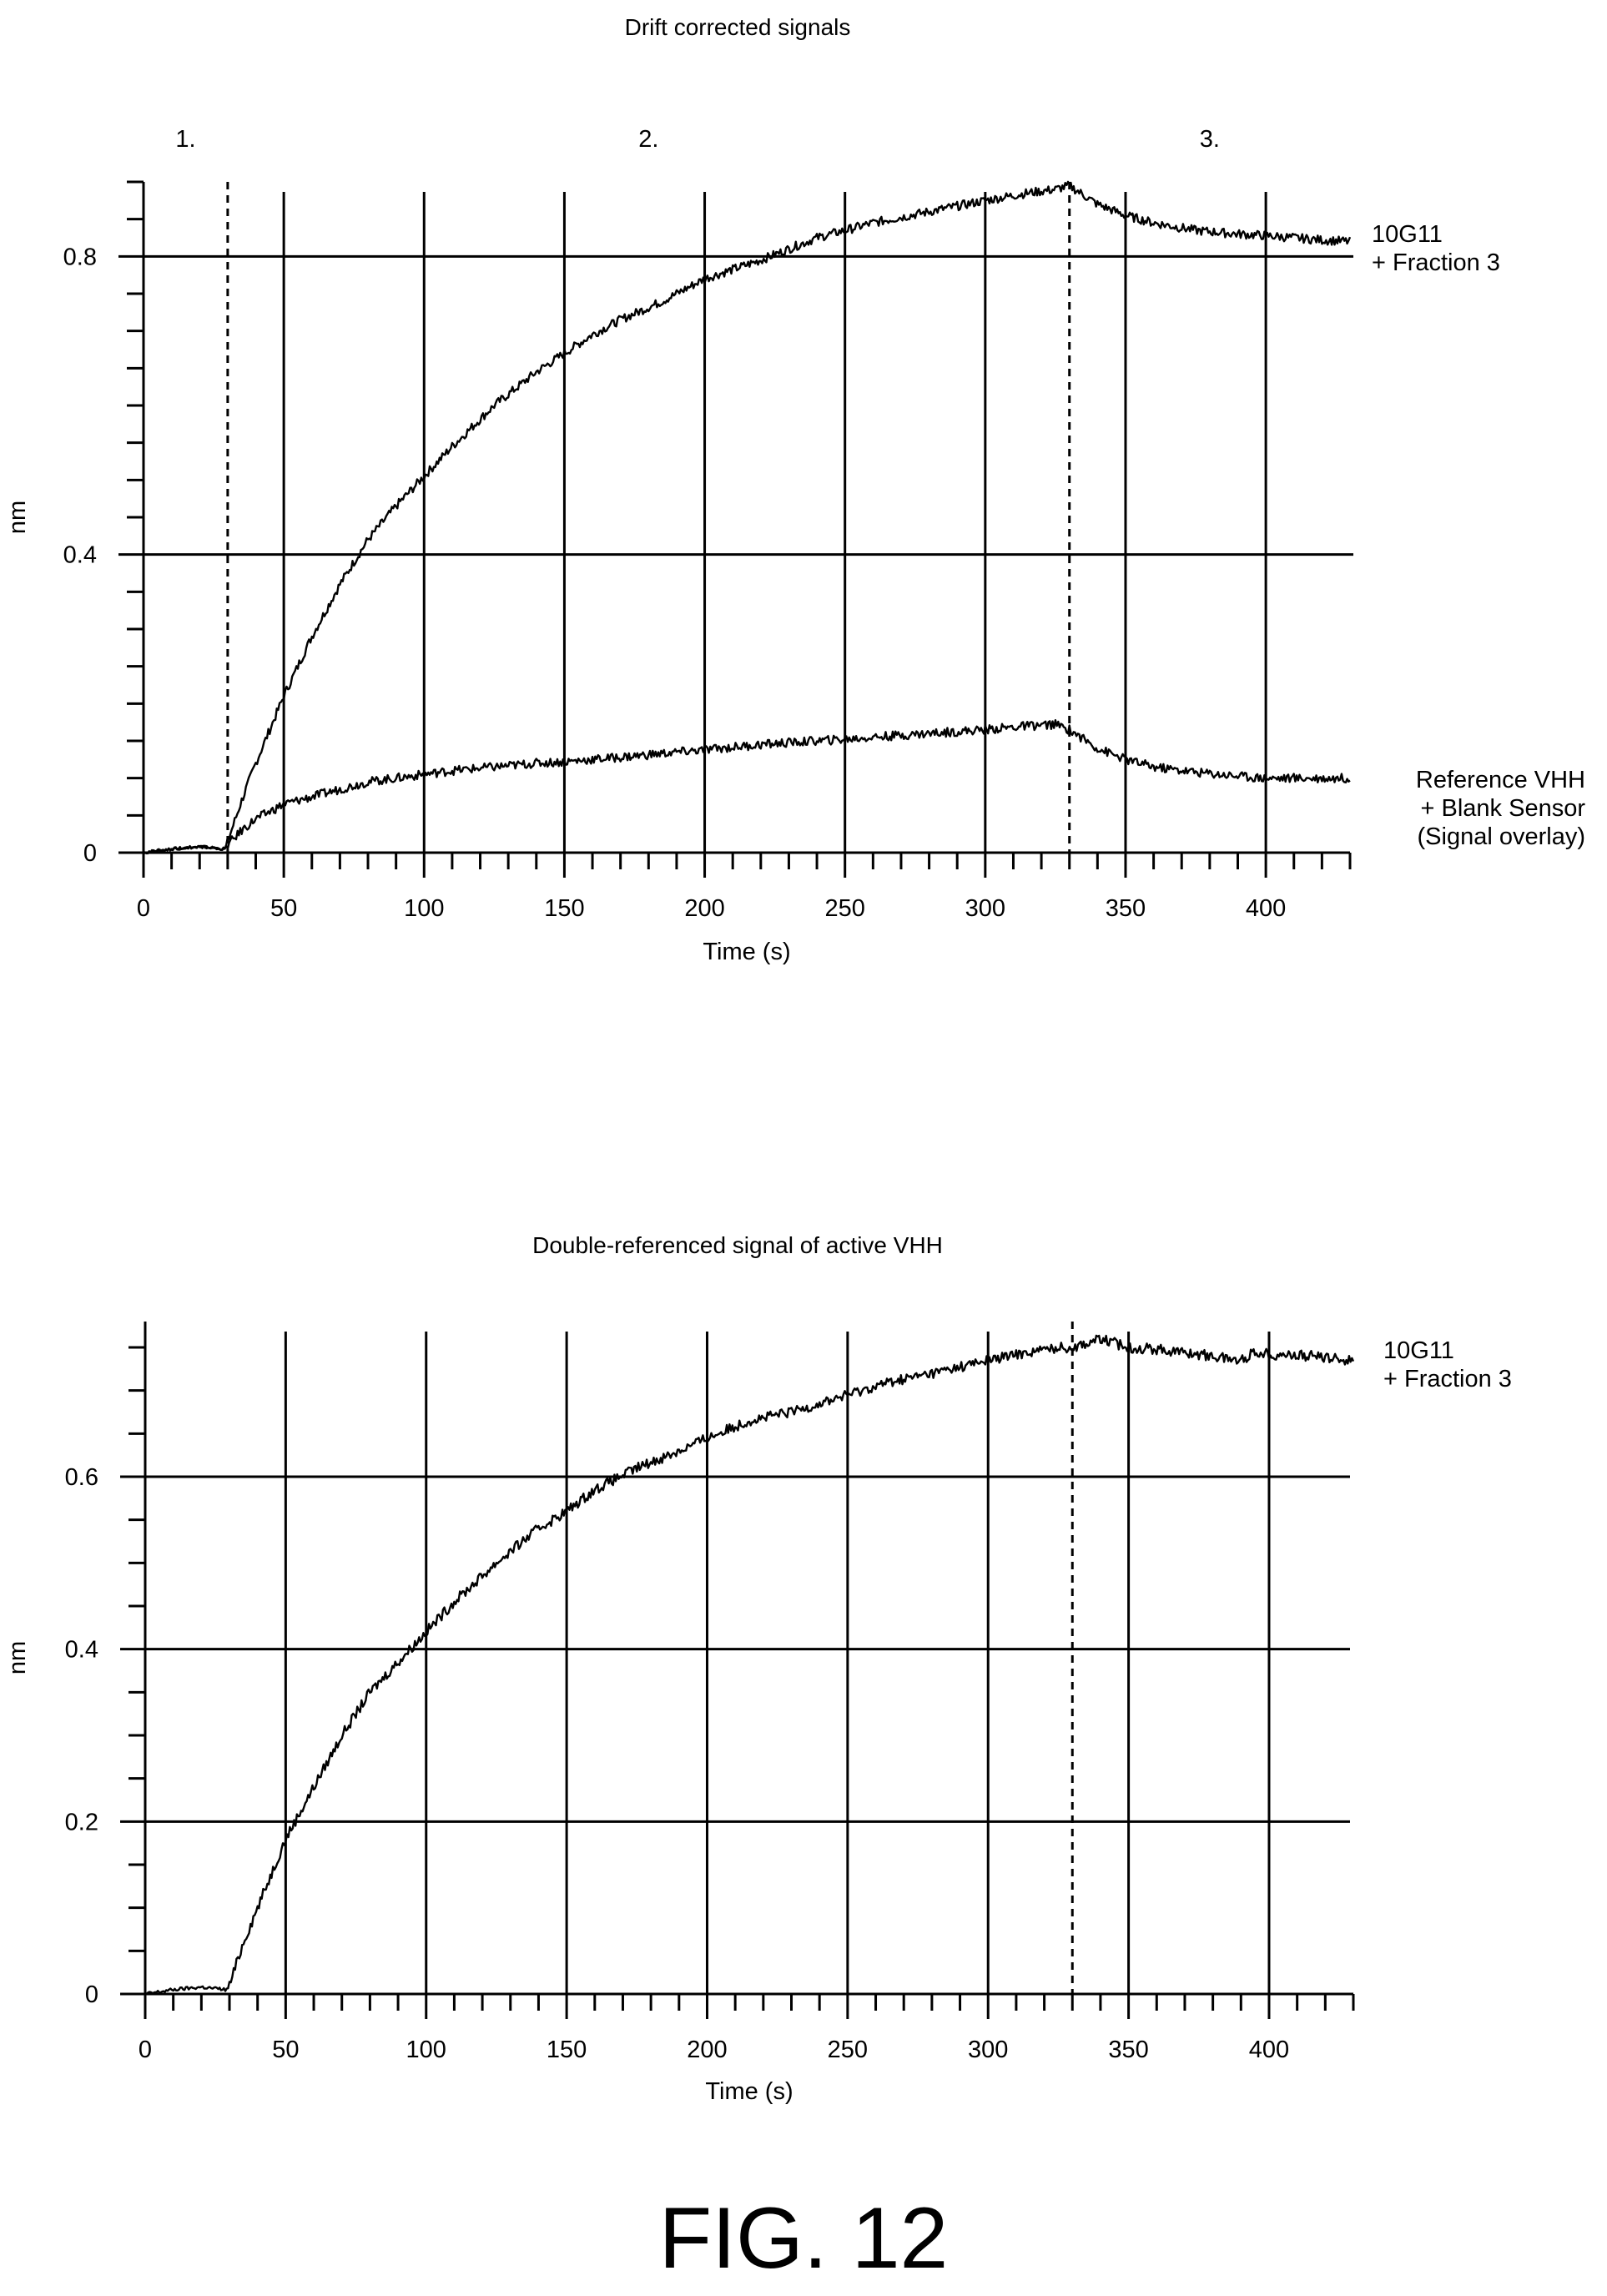 This screenshot has width=1607, height=2296. I want to click on series-line, so click(747, 787).